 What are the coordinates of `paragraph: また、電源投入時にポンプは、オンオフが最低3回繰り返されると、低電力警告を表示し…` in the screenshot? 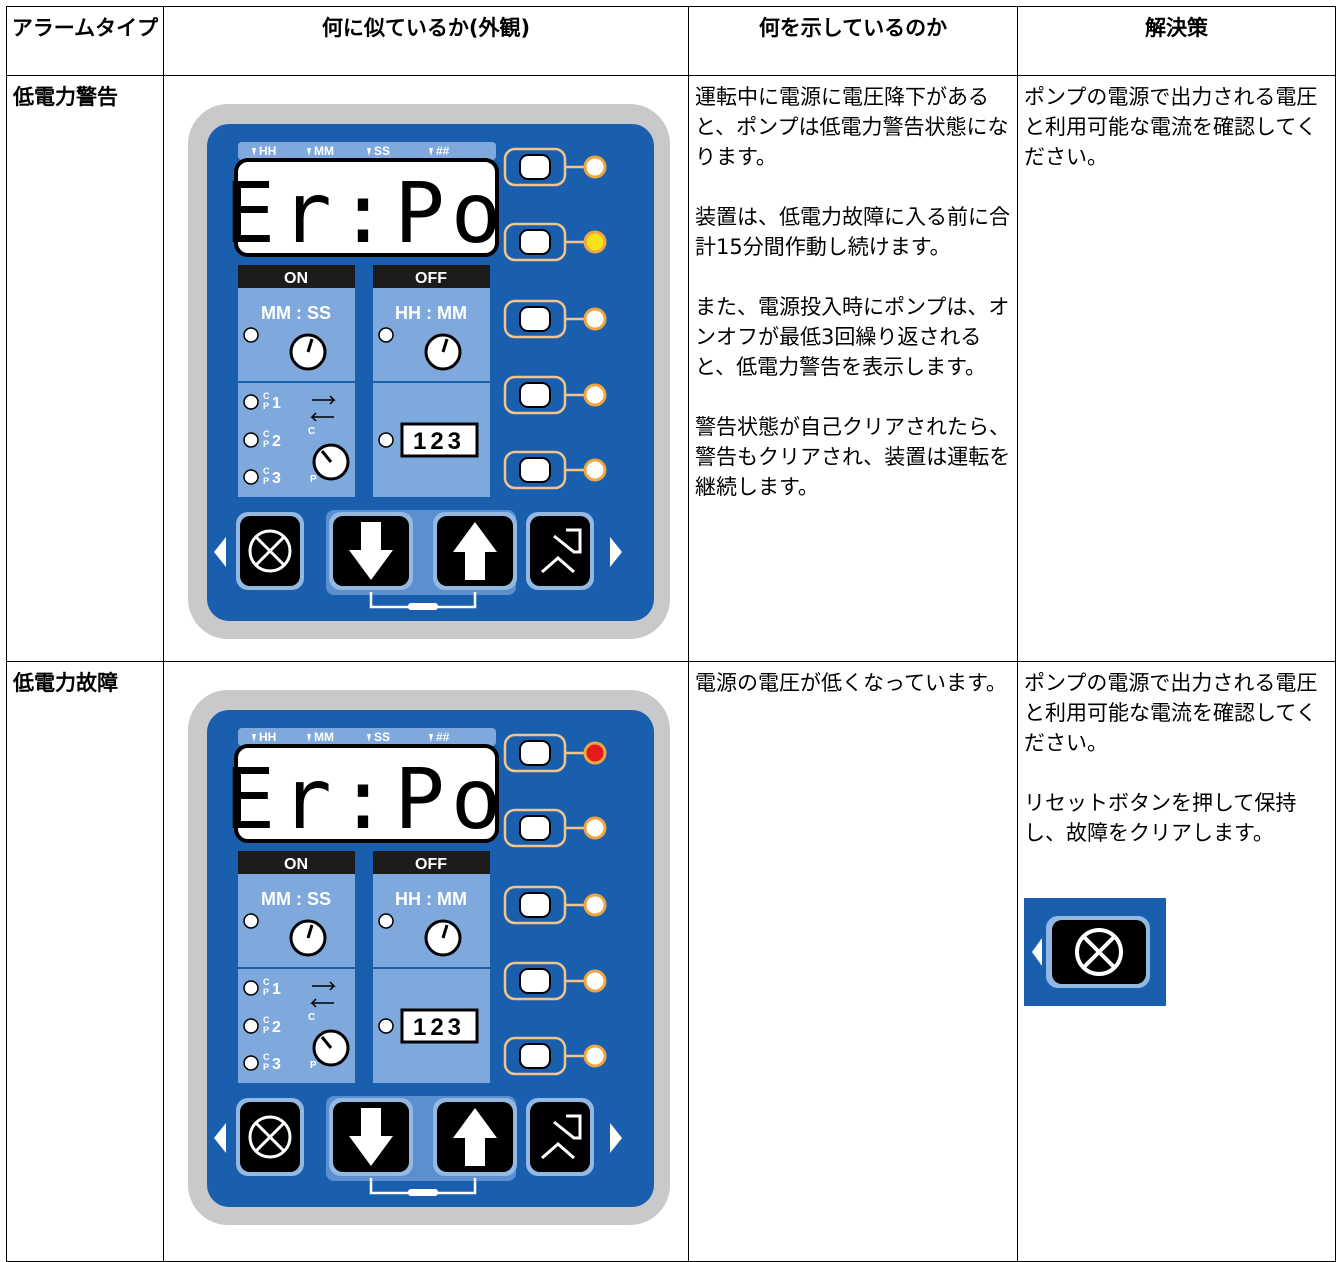 It's located at (852, 337).